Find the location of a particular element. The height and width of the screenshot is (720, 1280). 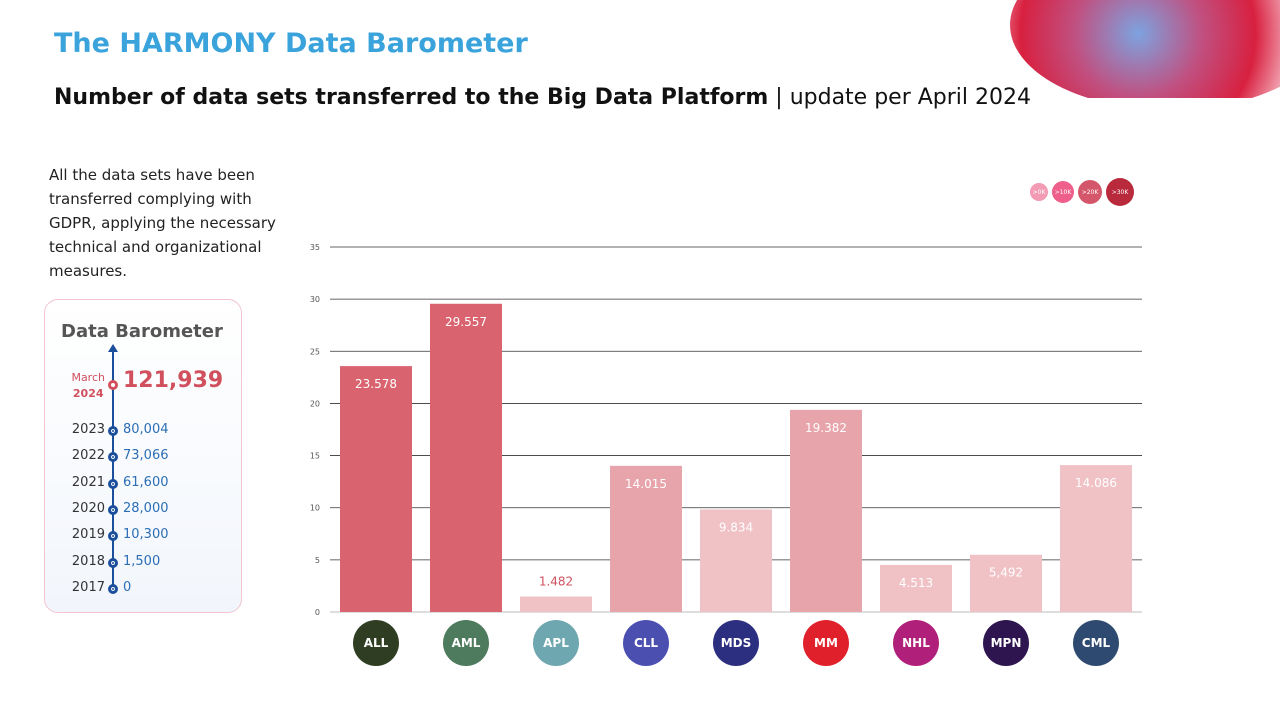

entry-year: 2022 is located at coordinates (88, 456).